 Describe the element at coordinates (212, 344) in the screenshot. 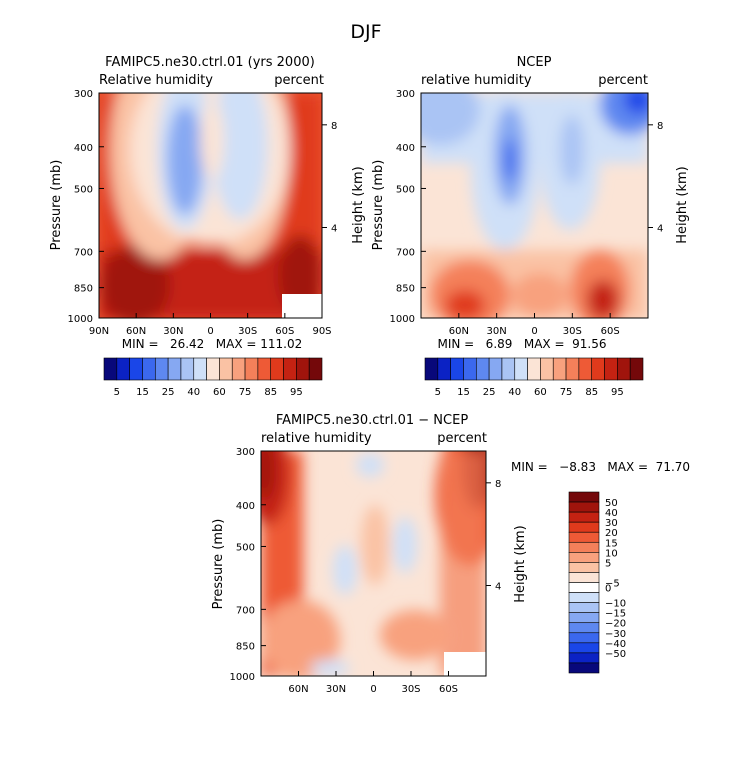

I see `stats-text: MIN = 26.42 MAX = 111.02` at that location.